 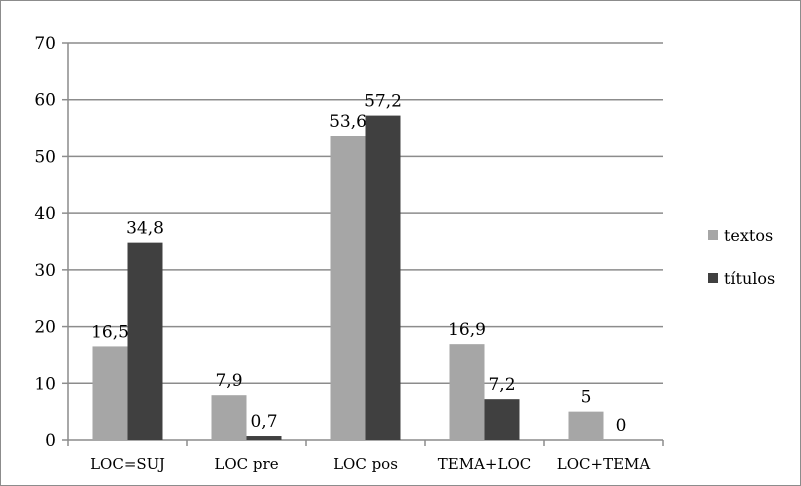 What do you see at coordinates (748, 235) in the screenshot?
I see `legend-label: textos` at bounding box center [748, 235].